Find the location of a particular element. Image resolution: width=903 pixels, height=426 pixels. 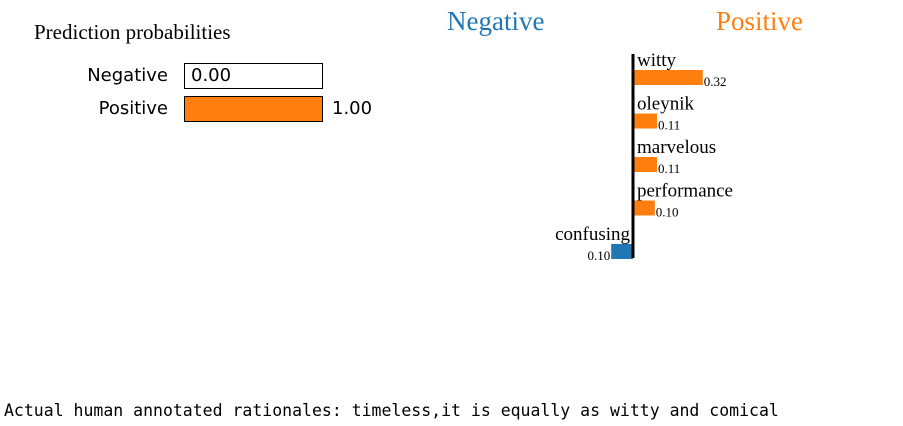

feature-bar-marvelous is located at coordinates (645, 164).